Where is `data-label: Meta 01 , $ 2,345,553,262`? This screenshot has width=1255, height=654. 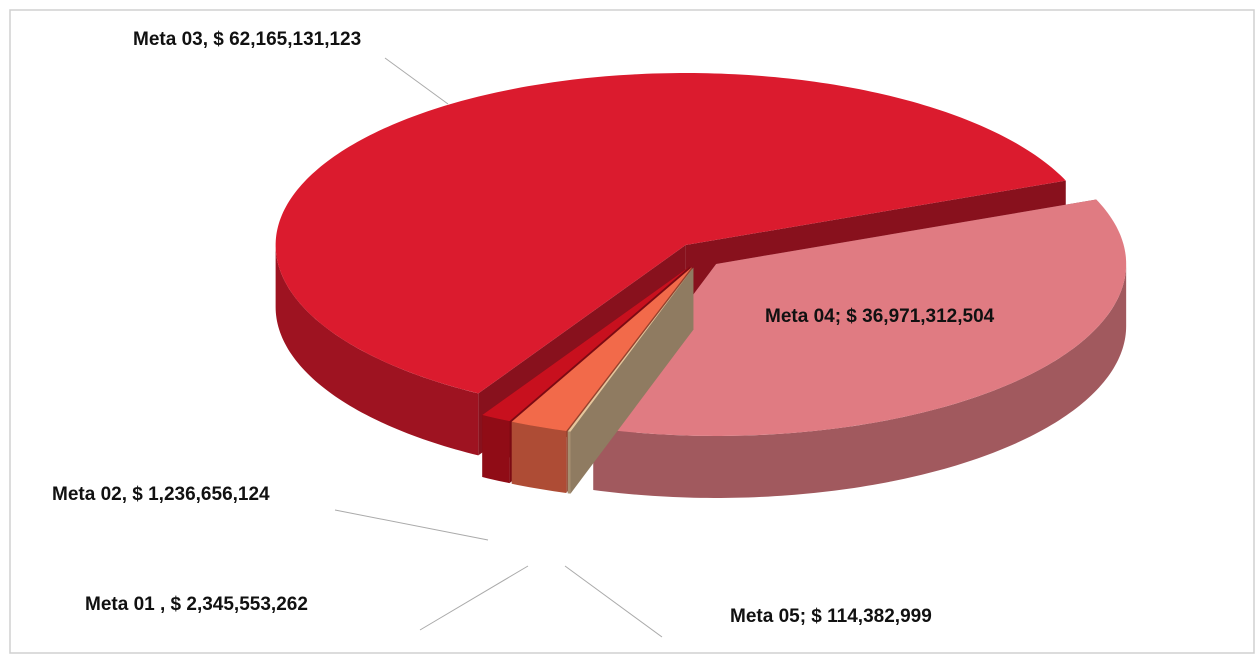
data-label: Meta 01 , $ 2,345,553,262 is located at coordinates (196, 604).